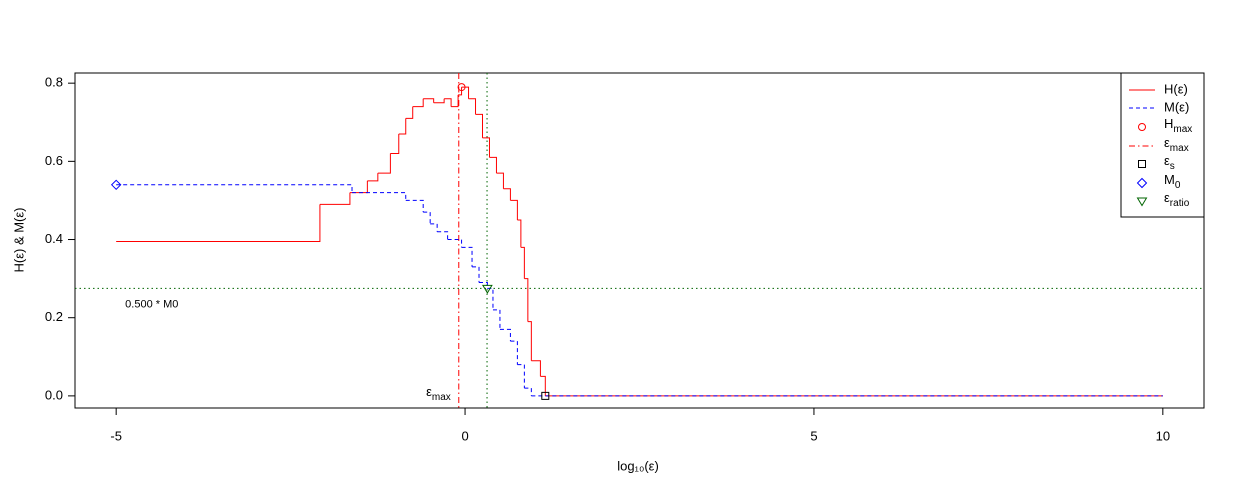 The width and height of the screenshot is (1242, 500). I want to click on x-tick-label: -5, so click(116, 435).